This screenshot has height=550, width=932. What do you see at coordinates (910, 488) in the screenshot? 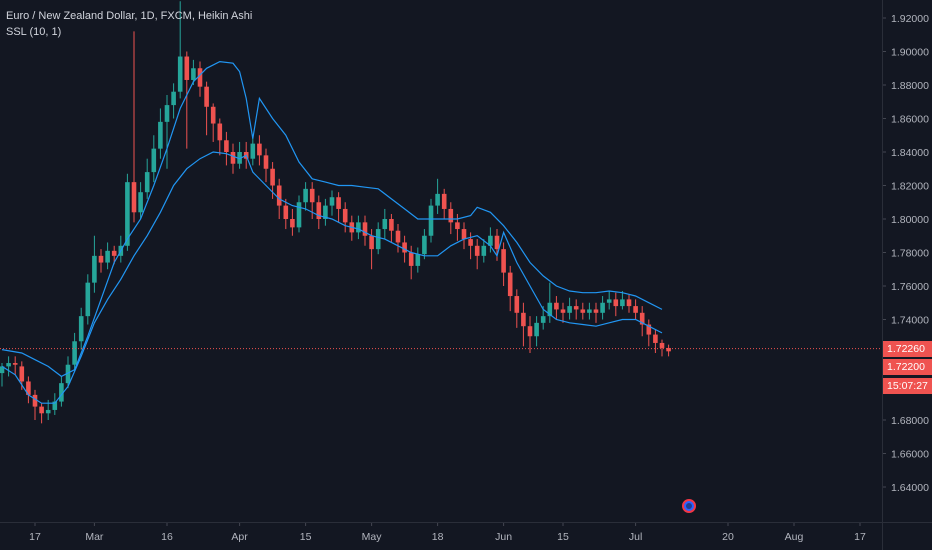
I see `price-tick-label: 1.64000` at bounding box center [910, 488].